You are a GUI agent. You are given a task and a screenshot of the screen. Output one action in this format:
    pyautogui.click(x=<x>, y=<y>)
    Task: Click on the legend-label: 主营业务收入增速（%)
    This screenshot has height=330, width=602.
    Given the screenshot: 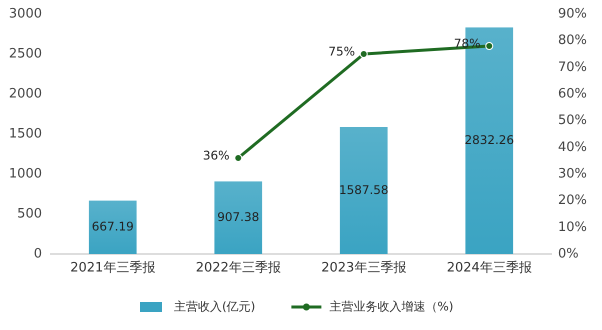 What is the action you would take?
    pyautogui.click(x=391, y=306)
    